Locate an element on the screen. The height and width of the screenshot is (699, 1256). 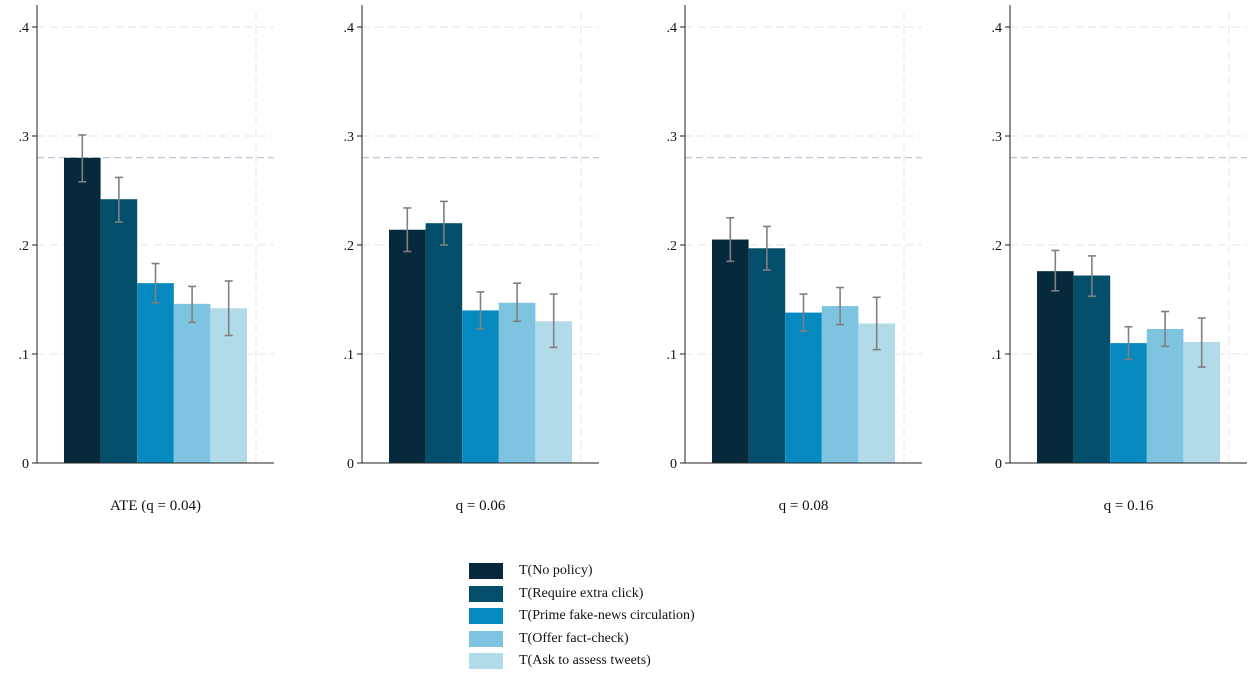
legend-item: T(Offer fact-check) is located at coordinates (582, 639).